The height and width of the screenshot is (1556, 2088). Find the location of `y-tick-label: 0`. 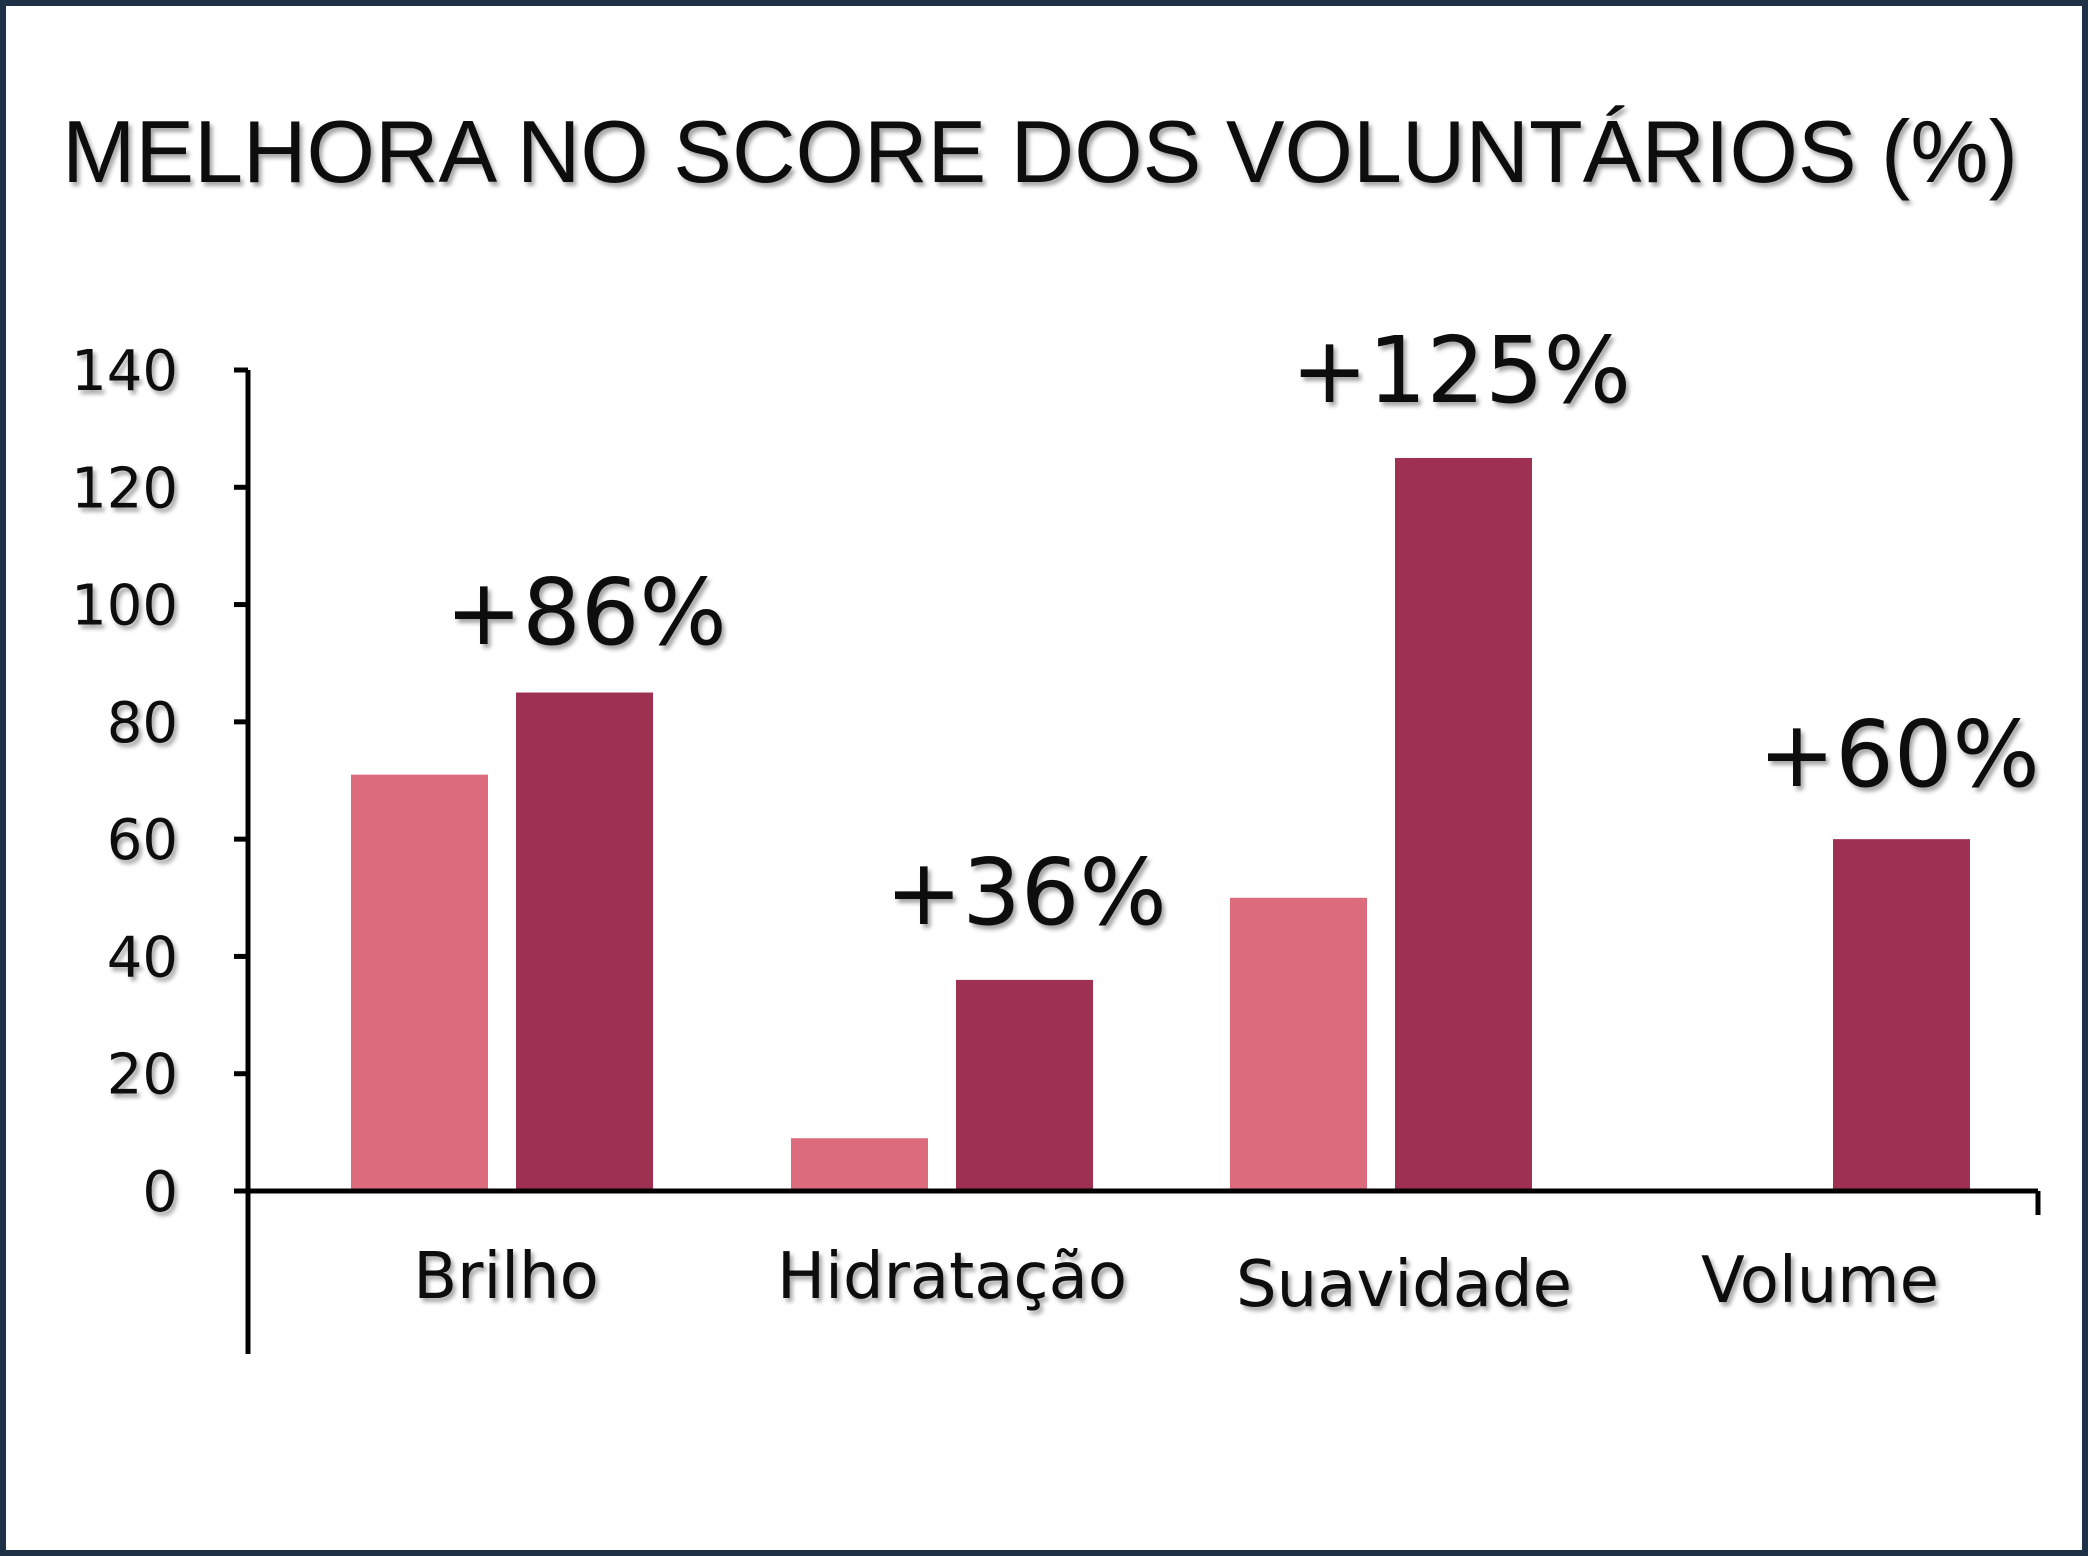

y-tick-label: 0 is located at coordinates (160, 1192).